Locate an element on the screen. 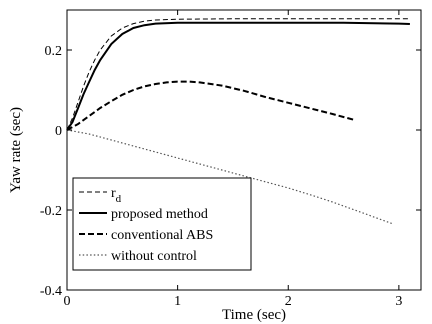 The width and height of the screenshot is (432, 324). x-tick-label-1: 1 is located at coordinates (177, 301).